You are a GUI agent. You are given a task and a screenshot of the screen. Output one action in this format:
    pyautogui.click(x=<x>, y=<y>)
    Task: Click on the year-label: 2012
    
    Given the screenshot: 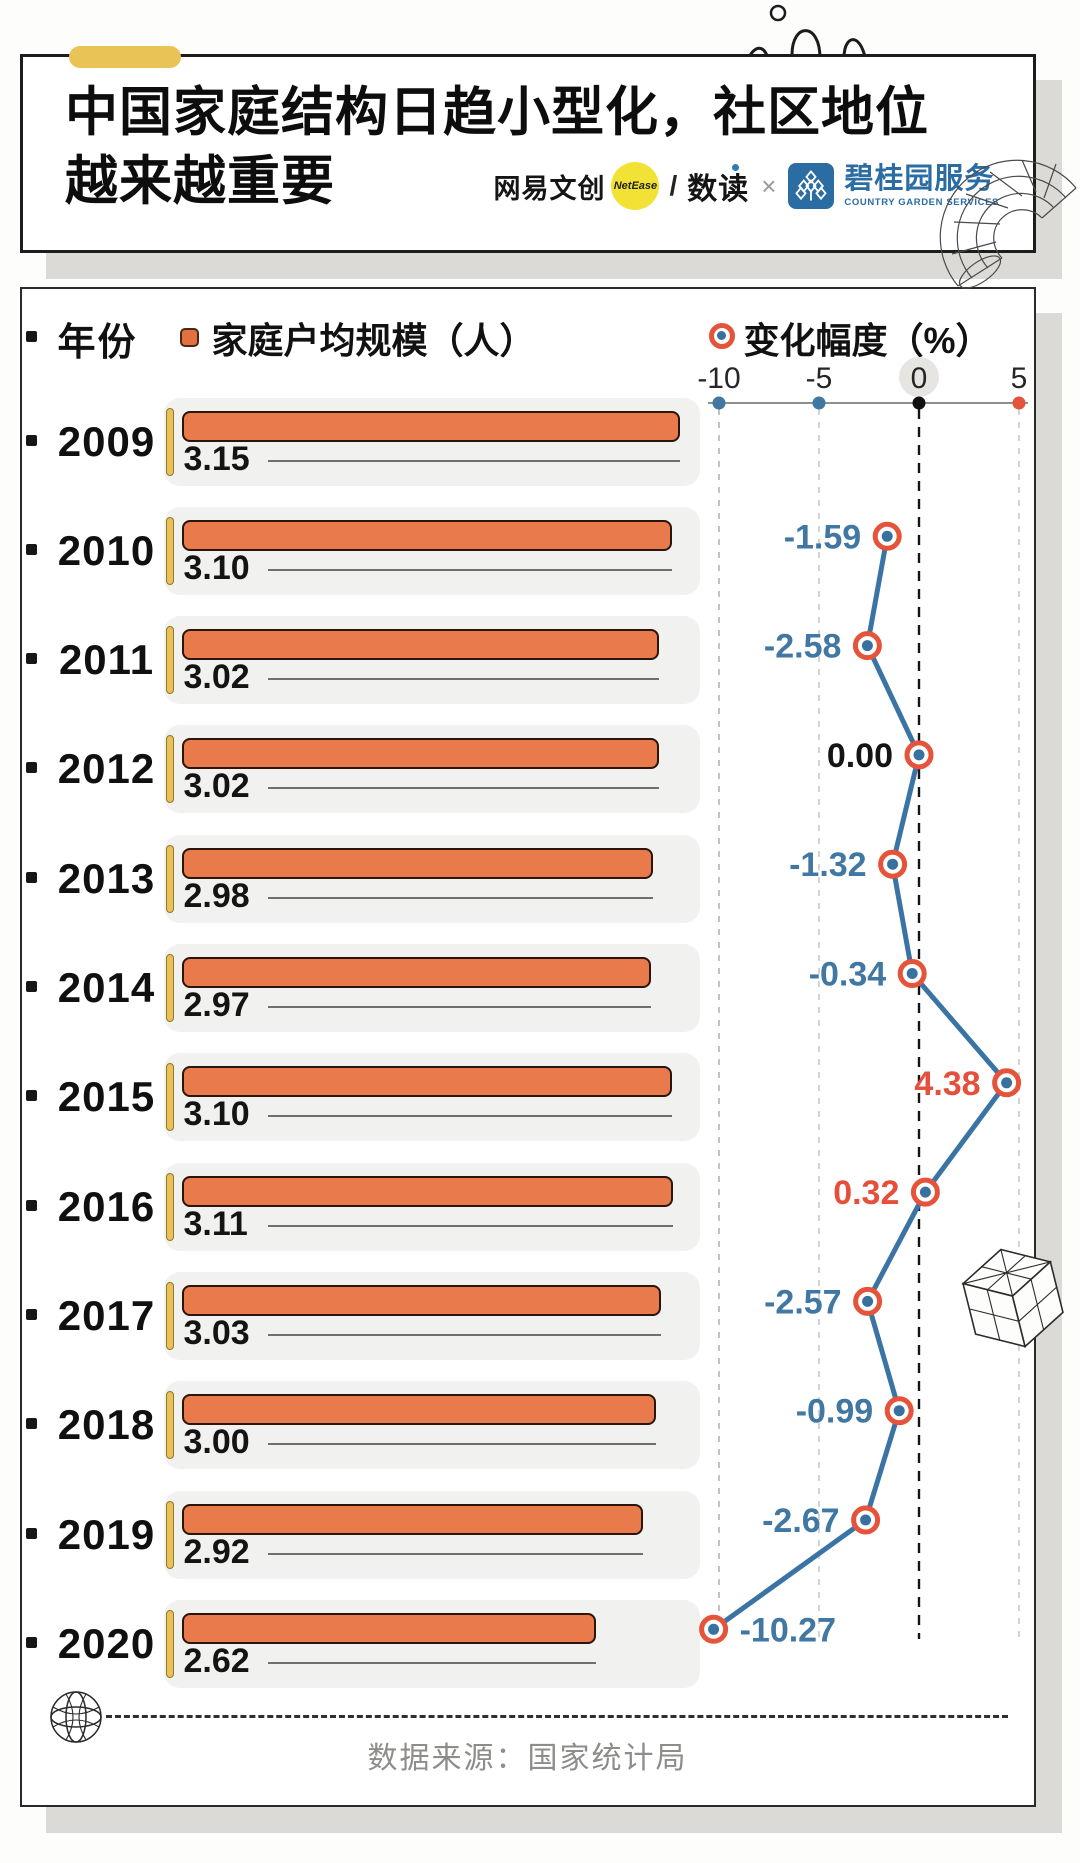 What is the action you would take?
    pyautogui.click(x=106, y=769)
    